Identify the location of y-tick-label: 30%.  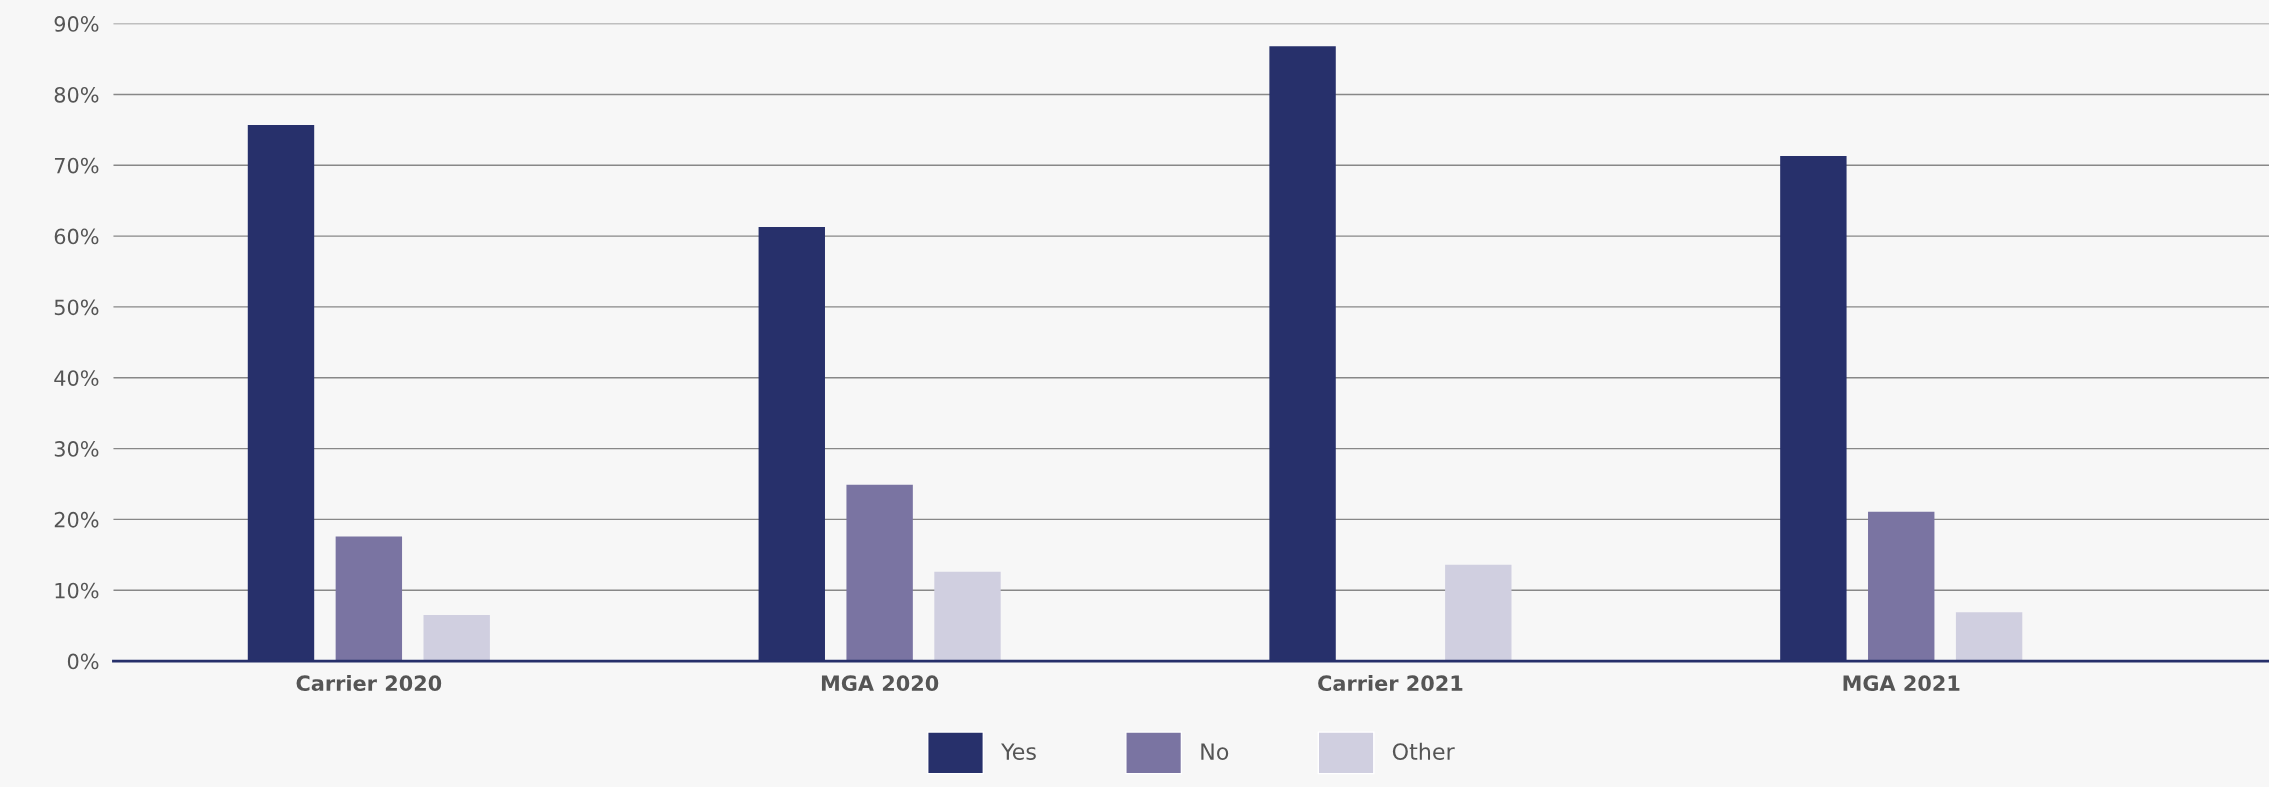
(76, 449).